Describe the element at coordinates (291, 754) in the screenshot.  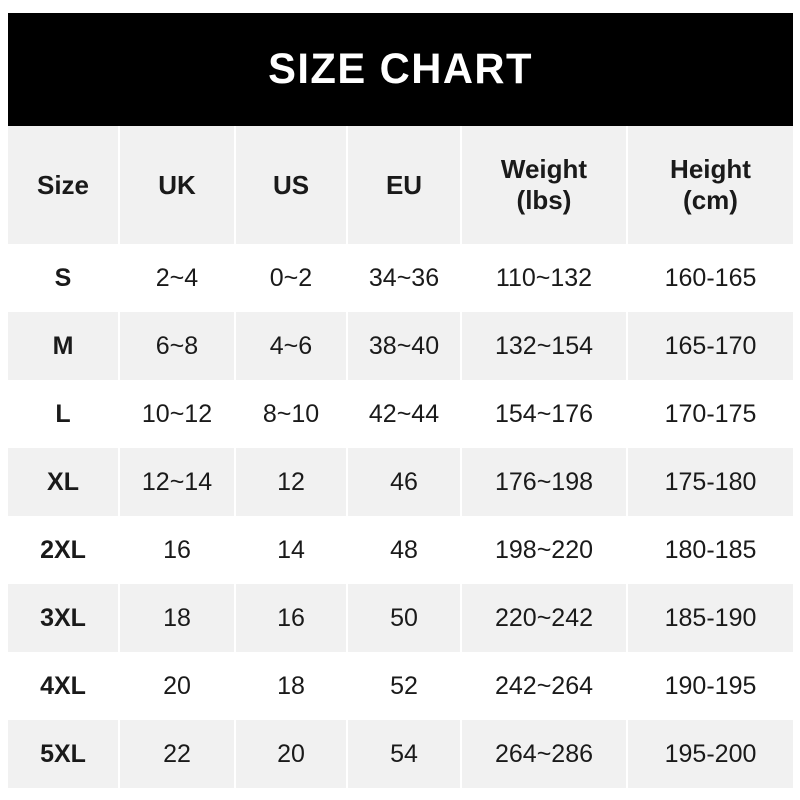
I see `cell-us: 20` at that location.